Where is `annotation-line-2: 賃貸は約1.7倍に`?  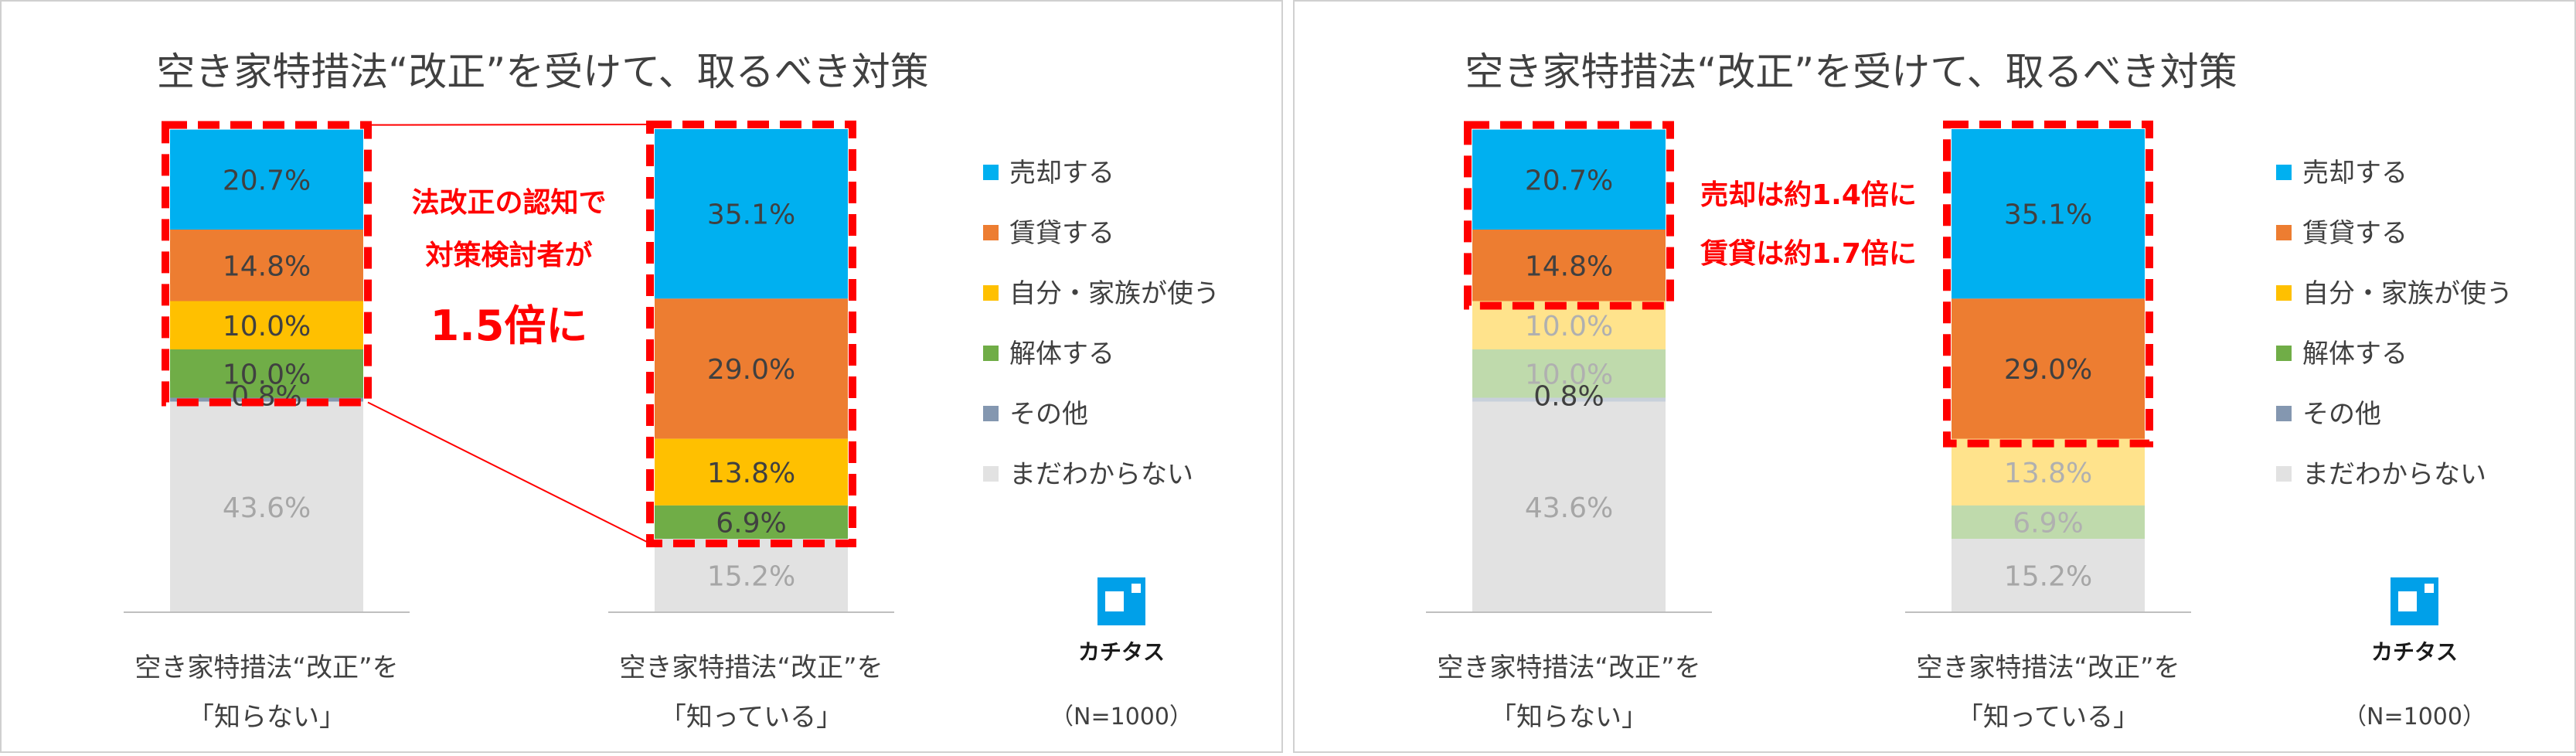
annotation-line-2: 賃貸は約1.7倍に is located at coordinates (1808, 254).